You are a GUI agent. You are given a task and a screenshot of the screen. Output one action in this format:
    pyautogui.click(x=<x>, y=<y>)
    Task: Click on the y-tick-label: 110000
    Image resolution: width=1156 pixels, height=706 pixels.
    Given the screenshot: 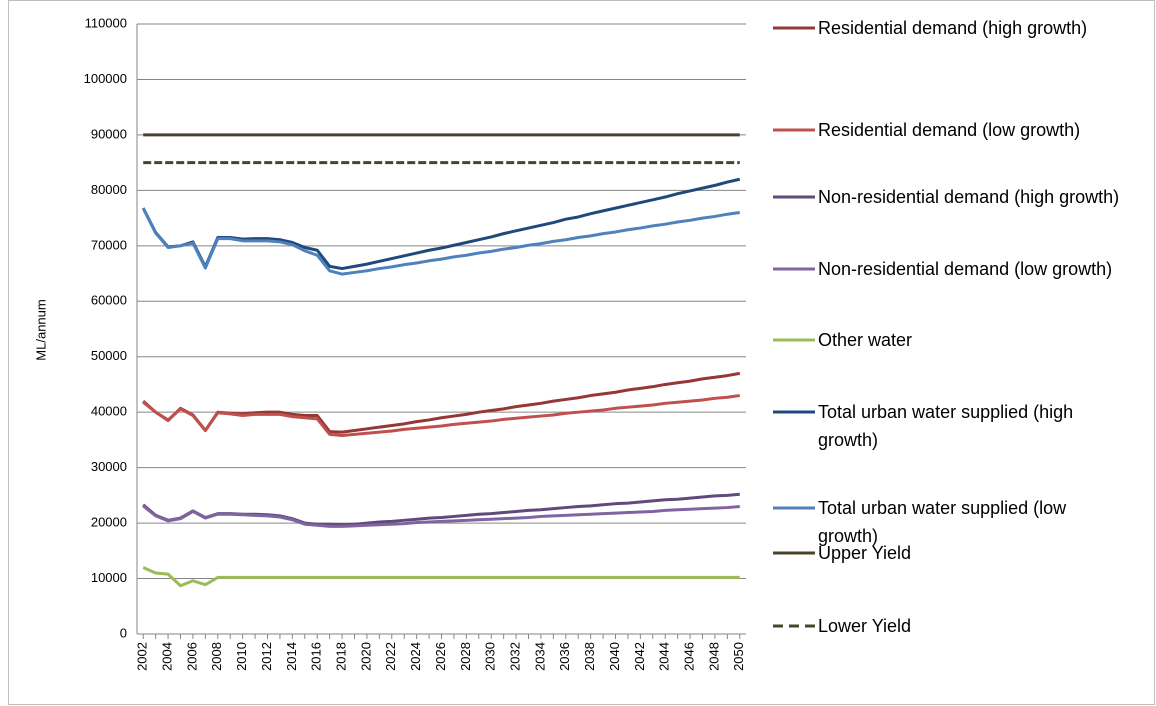 What is the action you would take?
    pyautogui.click(x=106, y=22)
    